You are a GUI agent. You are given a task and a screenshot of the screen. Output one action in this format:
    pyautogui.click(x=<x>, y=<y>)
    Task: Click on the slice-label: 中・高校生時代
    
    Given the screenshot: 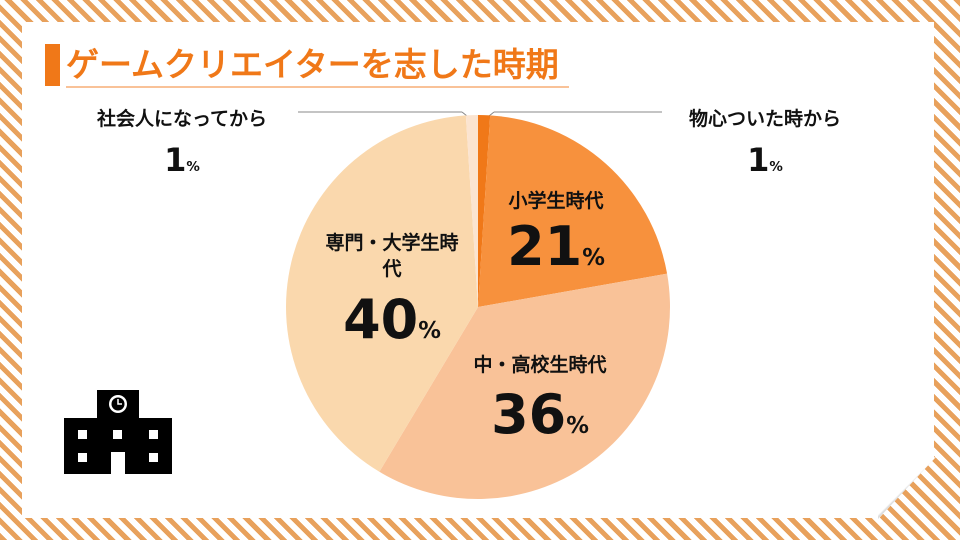 What is the action you would take?
    pyautogui.click(x=540, y=365)
    